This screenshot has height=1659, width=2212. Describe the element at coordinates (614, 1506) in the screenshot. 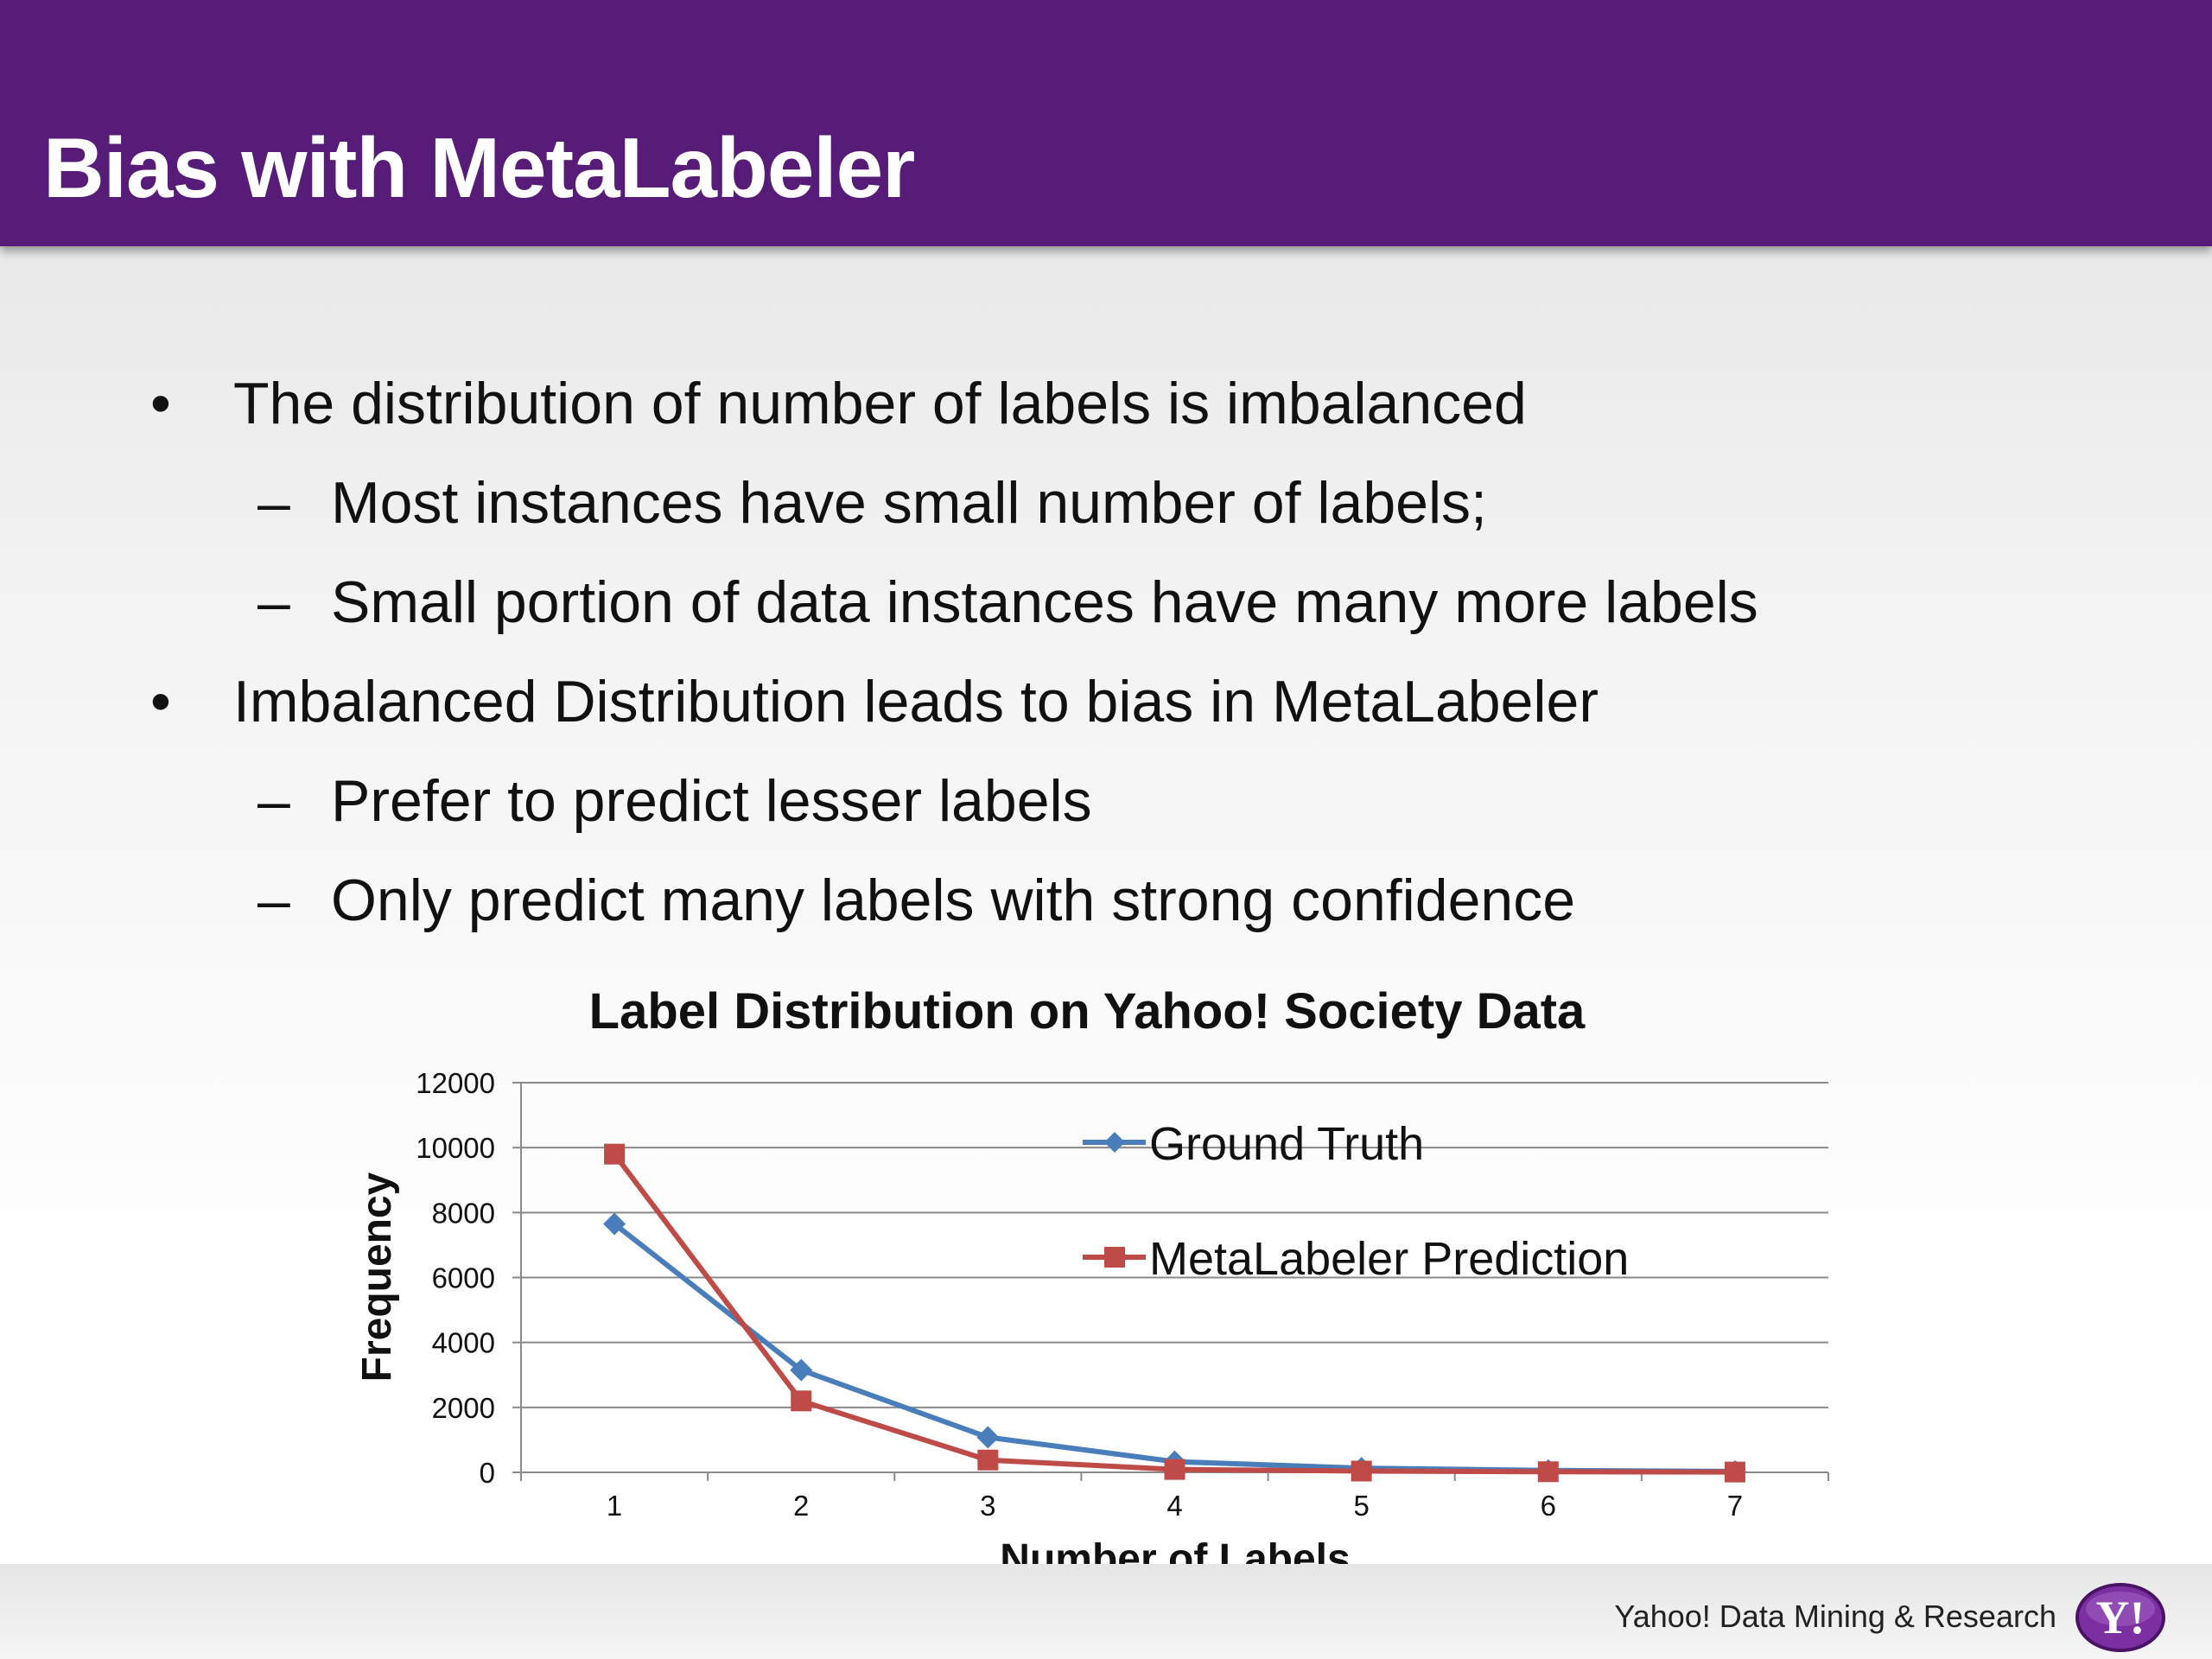

I see `x-tick-label: 1` at that location.